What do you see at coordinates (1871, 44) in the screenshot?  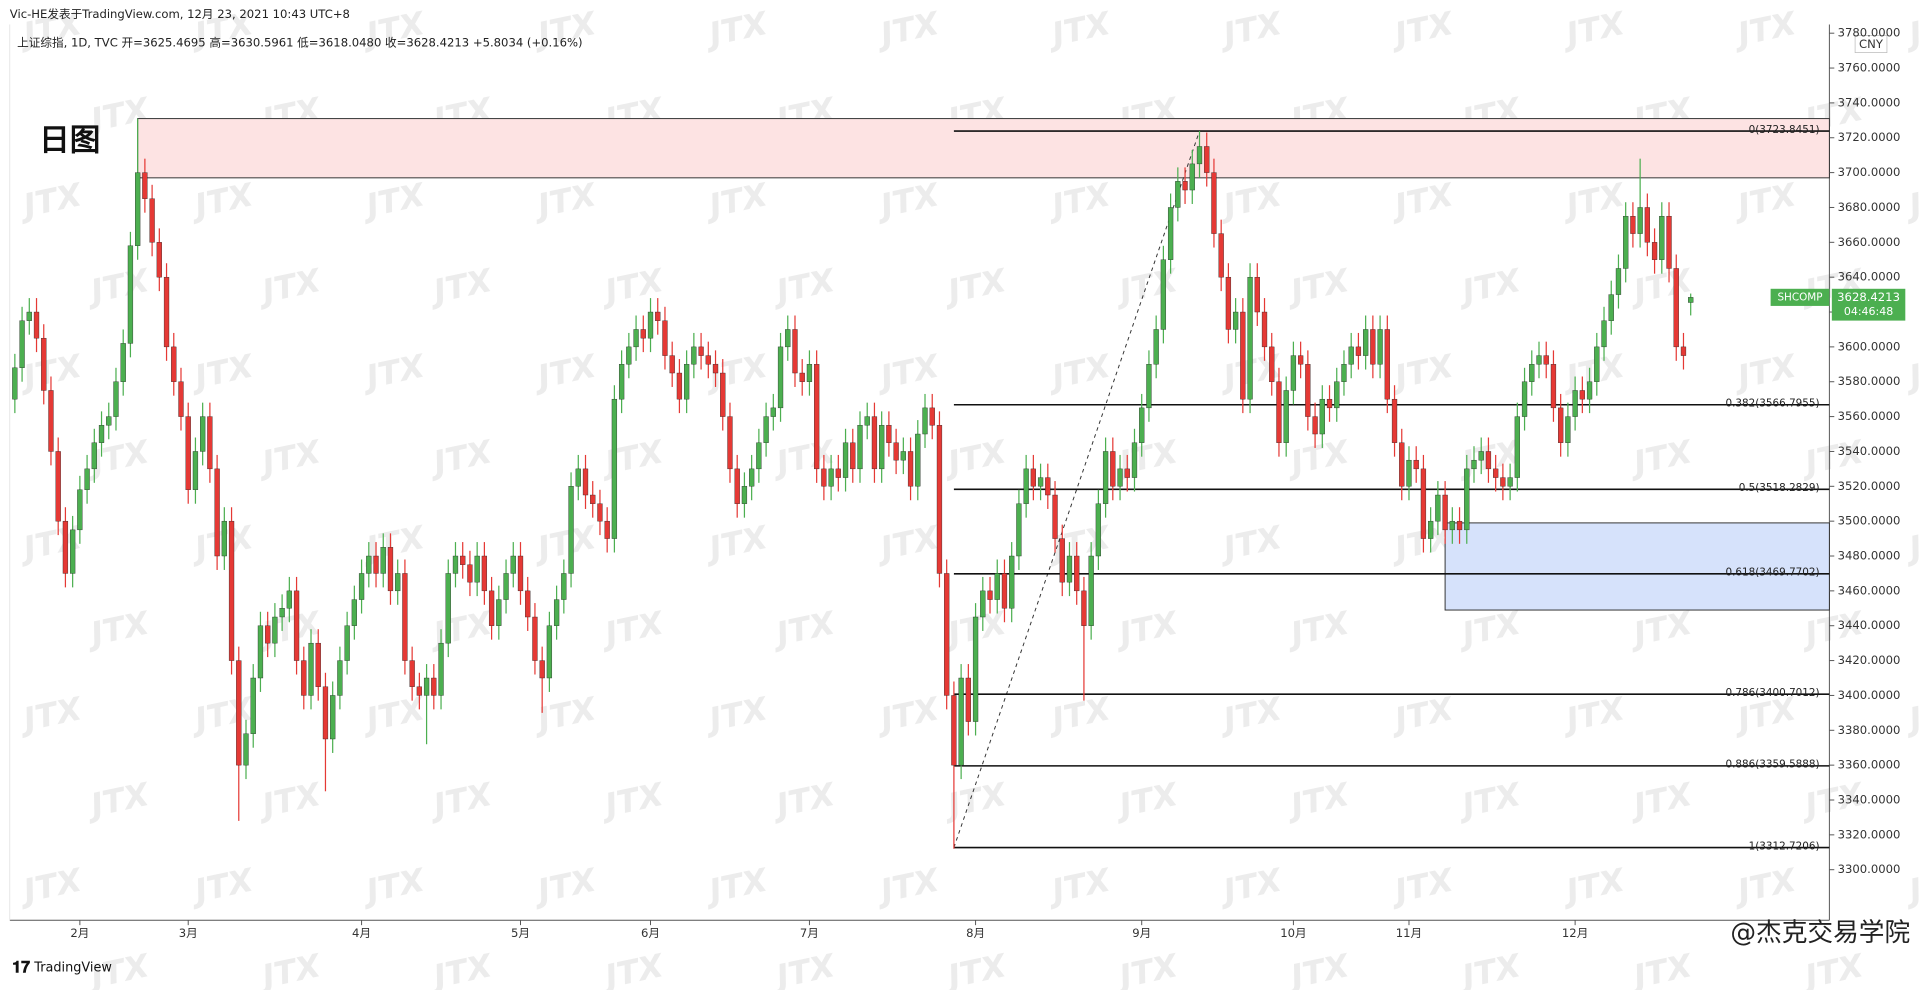 I see `currency: CNY` at bounding box center [1871, 44].